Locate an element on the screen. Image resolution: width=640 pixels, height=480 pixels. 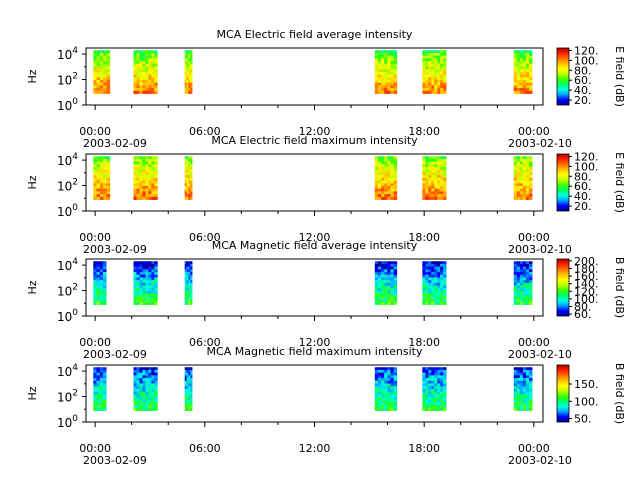
colorbar: 50. 100. 150. B field (dB) is located at coordinates (591, 394).